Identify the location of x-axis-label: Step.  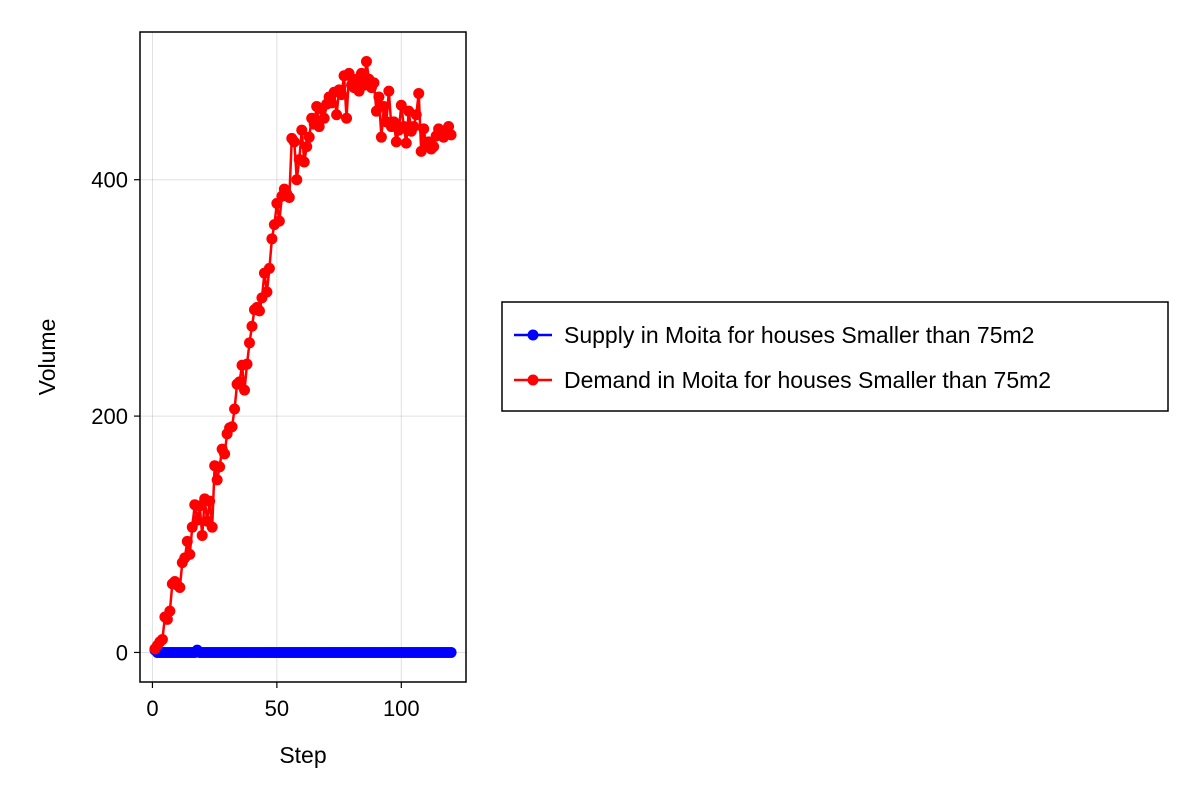
(302, 755).